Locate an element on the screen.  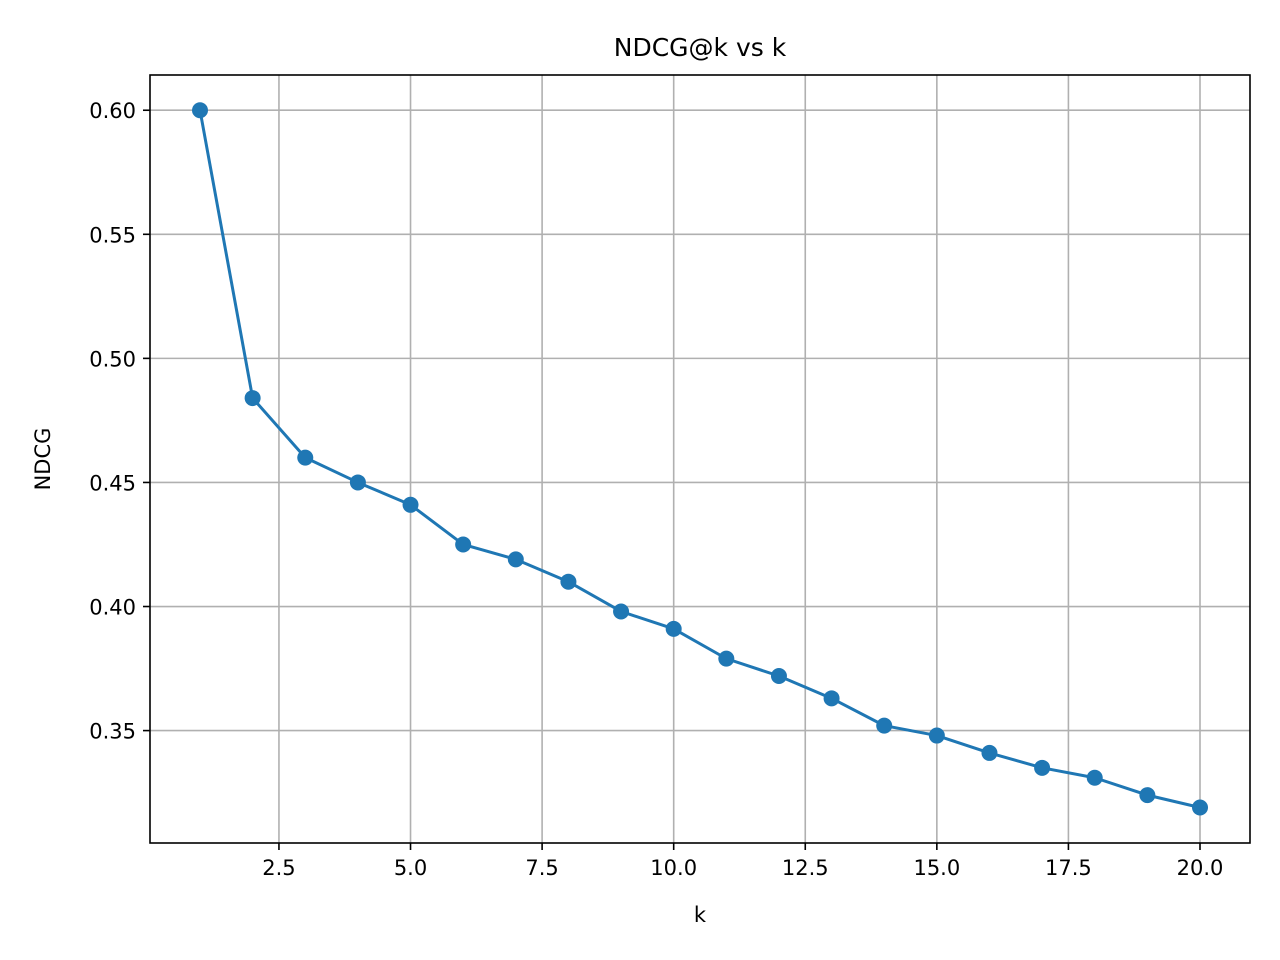
y-tick-label: 0.50 is located at coordinates (112, 359).